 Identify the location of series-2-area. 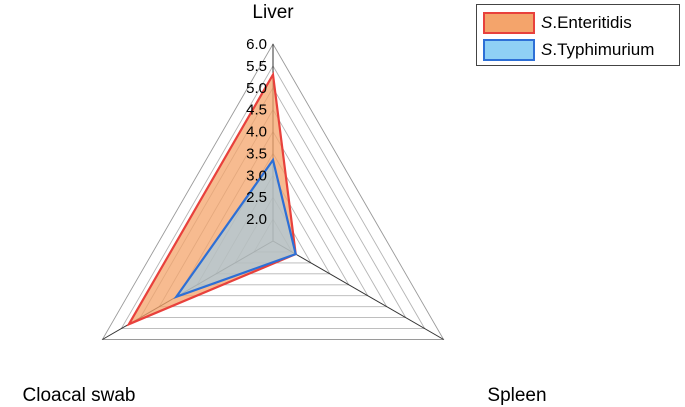
(235, 228).